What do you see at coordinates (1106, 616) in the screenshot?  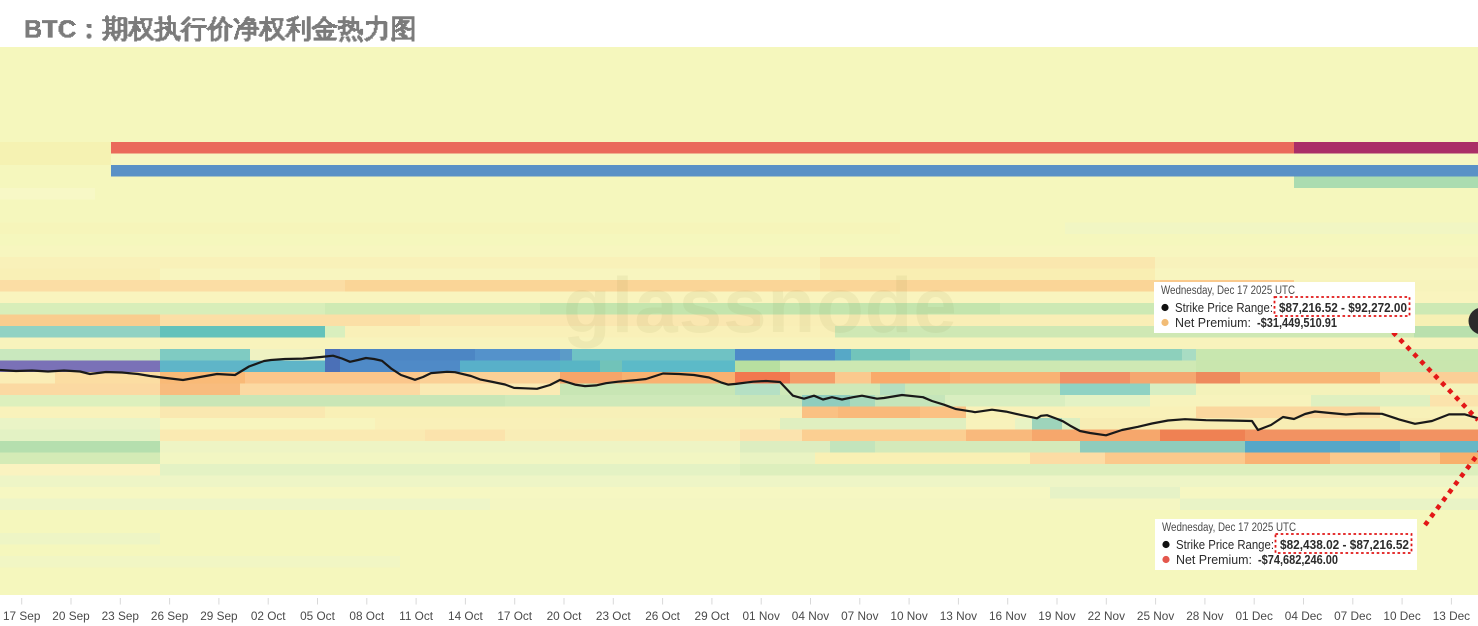 I see `svg-text: 22 Nov` at bounding box center [1106, 616].